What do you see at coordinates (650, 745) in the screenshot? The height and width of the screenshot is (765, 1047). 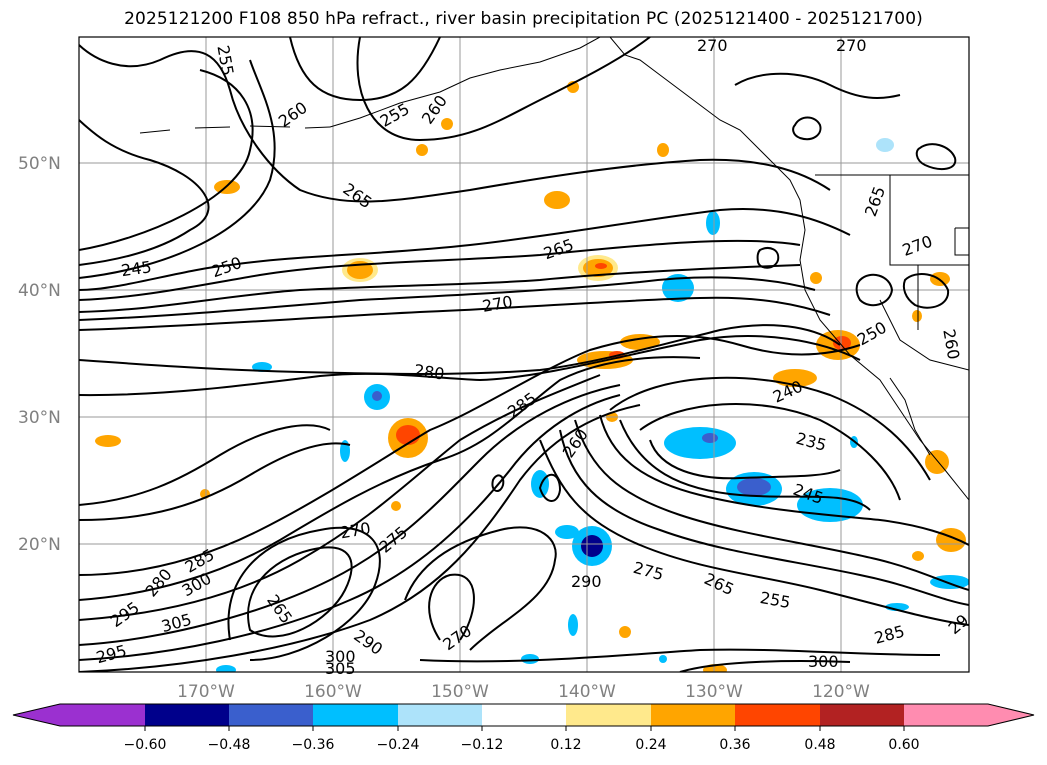 I see `colorbar-tick: 0.24` at bounding box center [650, 745].